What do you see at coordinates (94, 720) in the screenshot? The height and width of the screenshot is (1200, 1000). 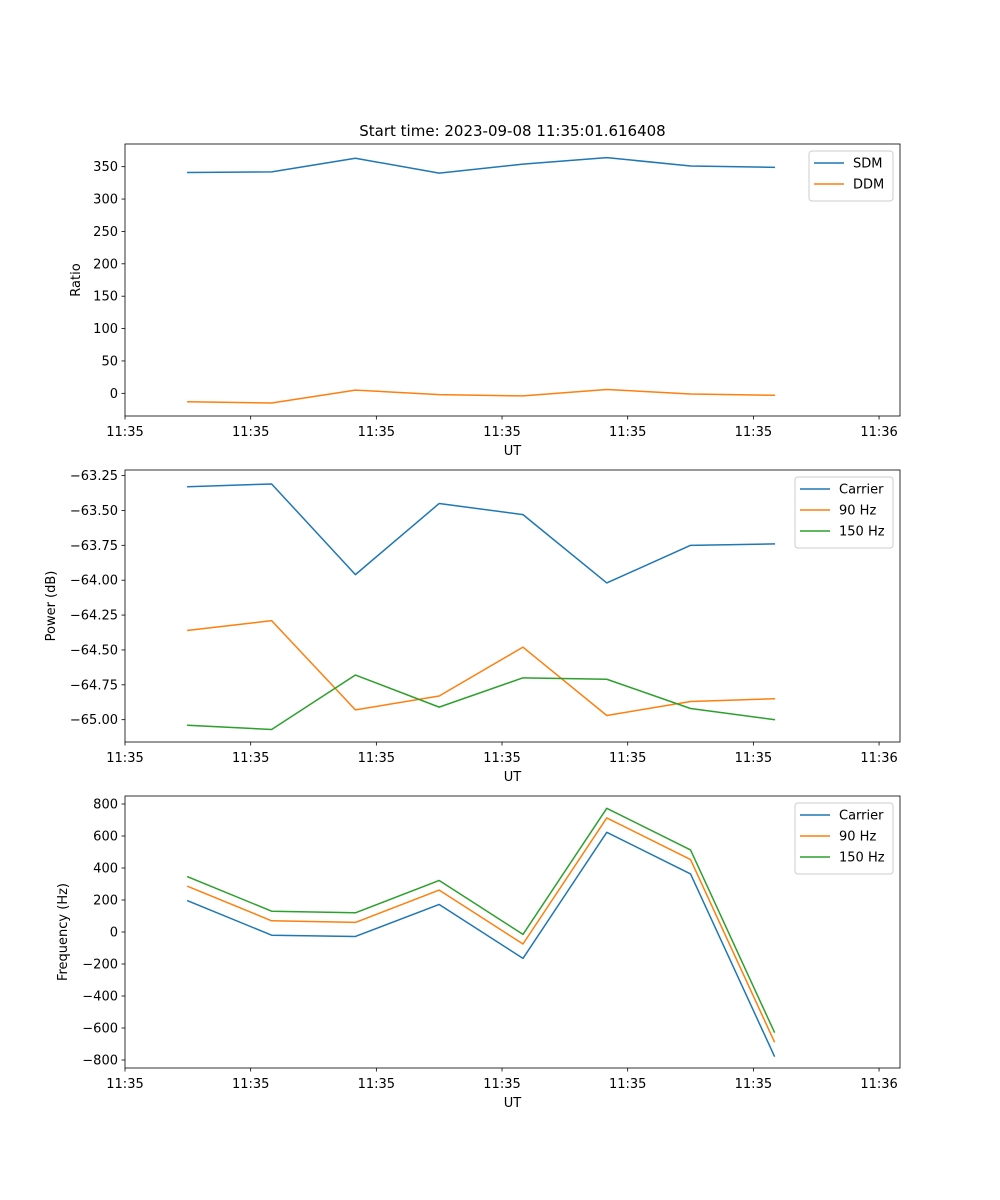 I see `y-tick-label: −65.00` at bounding box center [94, 720].